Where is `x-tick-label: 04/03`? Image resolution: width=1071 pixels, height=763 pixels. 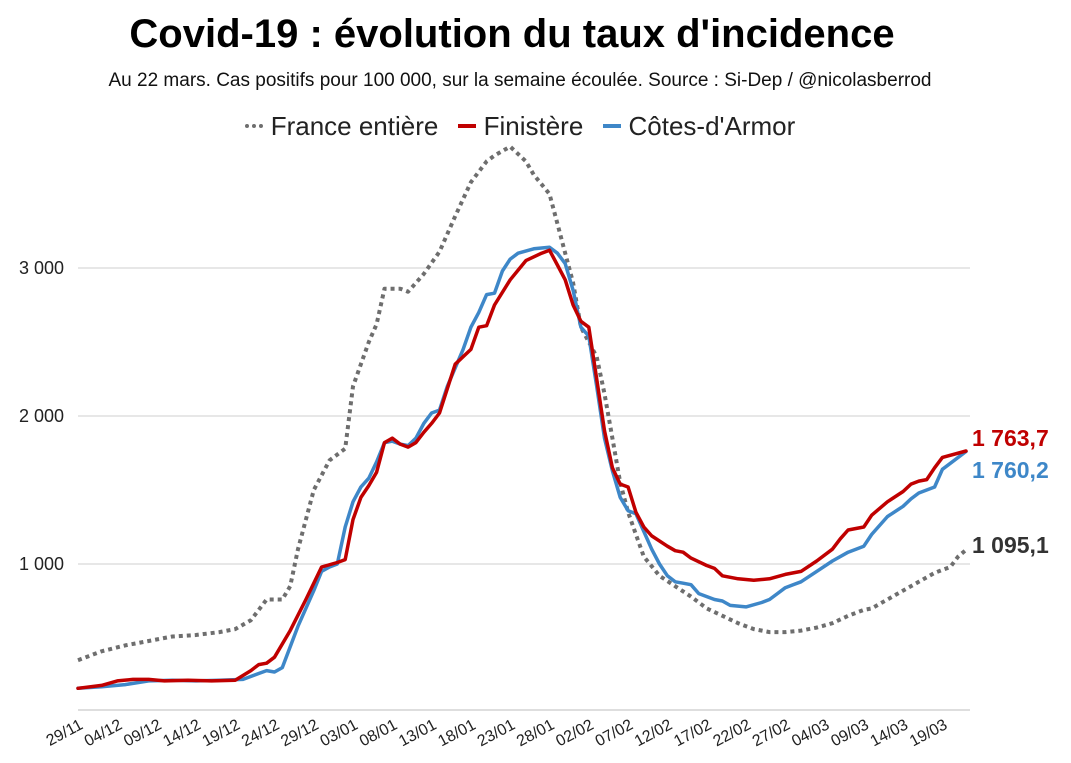 x-tick-label: 04/03 is located at coordinates (810, 733).